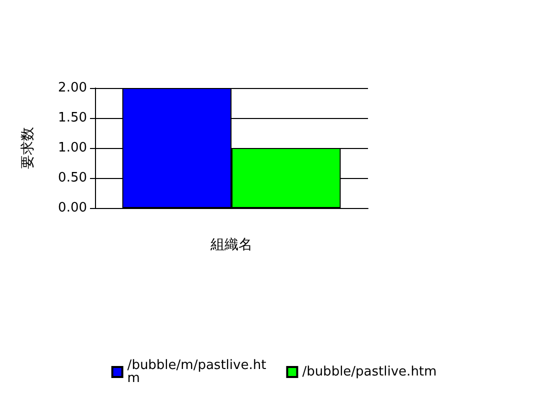 Image resolution: width=548 pixels, height=398 pixels. What do you see at coordinates (231, 245) in the screenshot?
I see `x-axis-title: 組織名` at bounding box center [231, 245].